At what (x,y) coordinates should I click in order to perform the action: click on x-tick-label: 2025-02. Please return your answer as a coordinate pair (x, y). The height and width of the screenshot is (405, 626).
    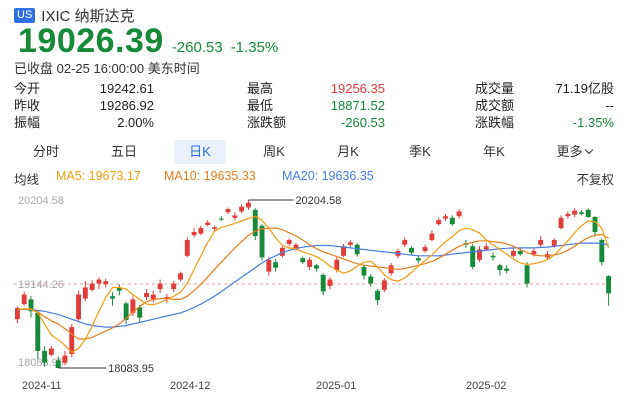
    Looking at the image, I should click on (486, 386).